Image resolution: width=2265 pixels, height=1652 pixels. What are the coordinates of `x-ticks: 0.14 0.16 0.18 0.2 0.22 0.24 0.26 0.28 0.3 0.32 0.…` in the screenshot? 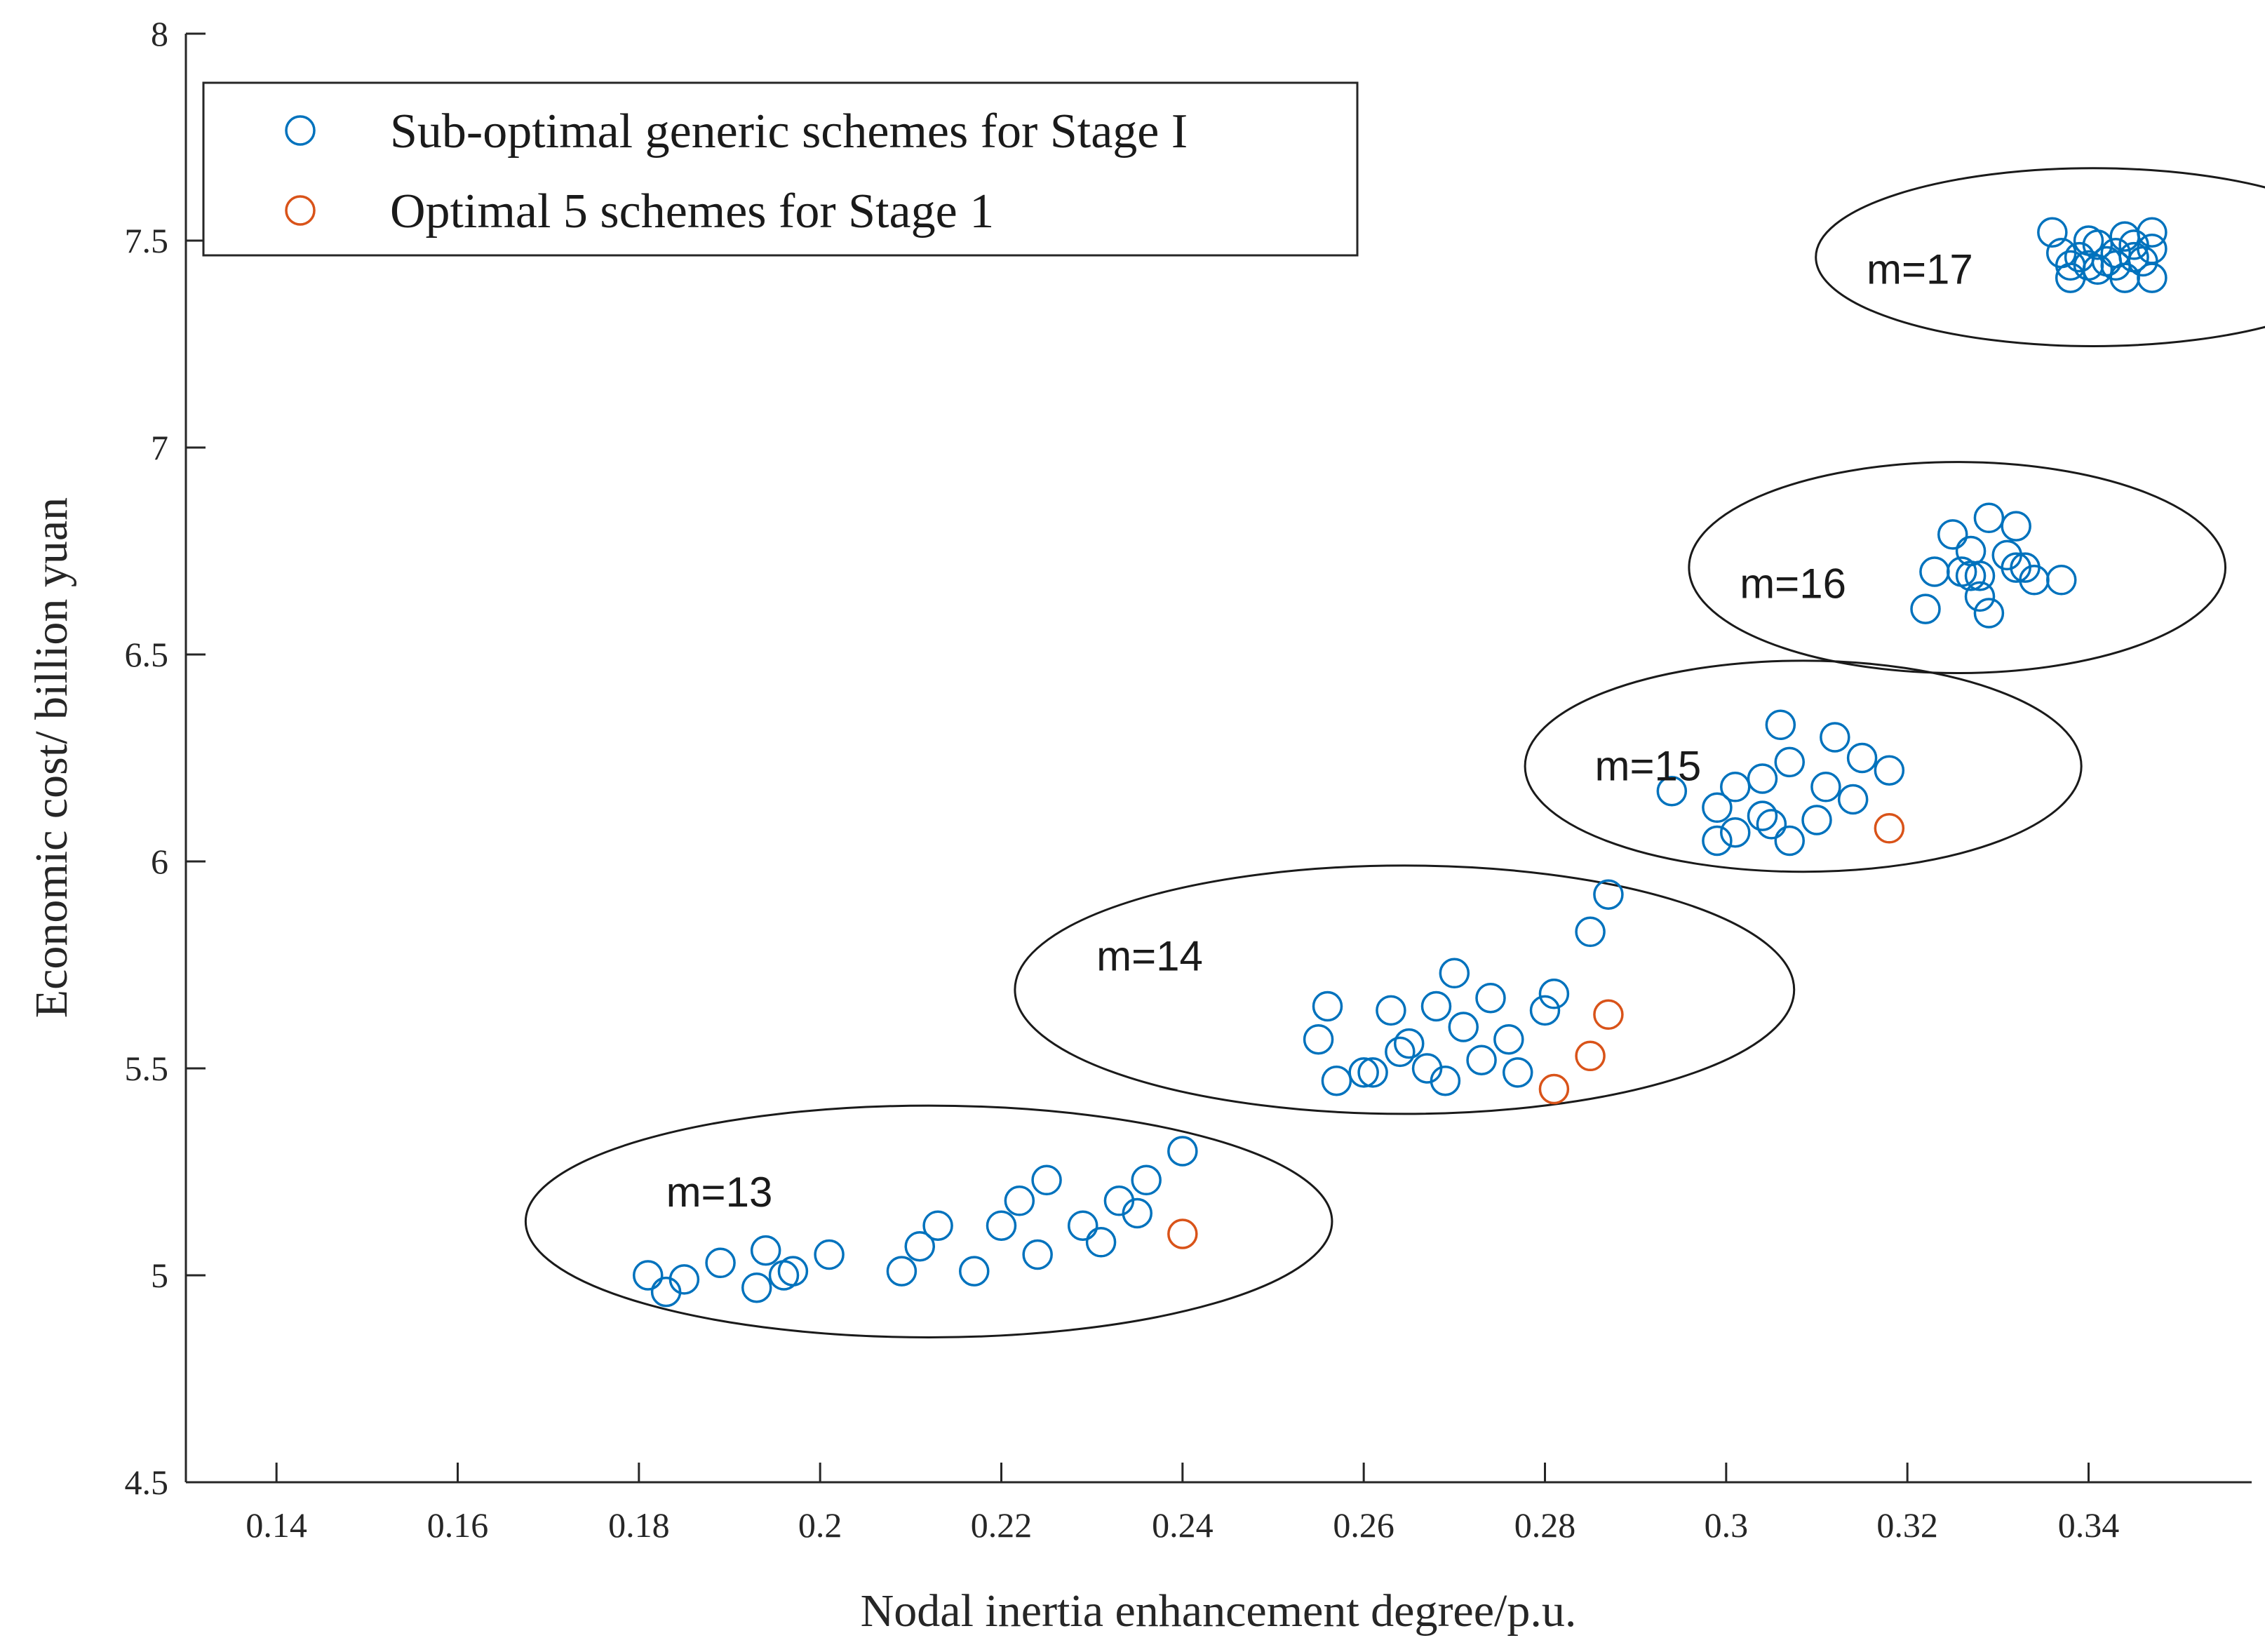 It's located at (1183, 1504).